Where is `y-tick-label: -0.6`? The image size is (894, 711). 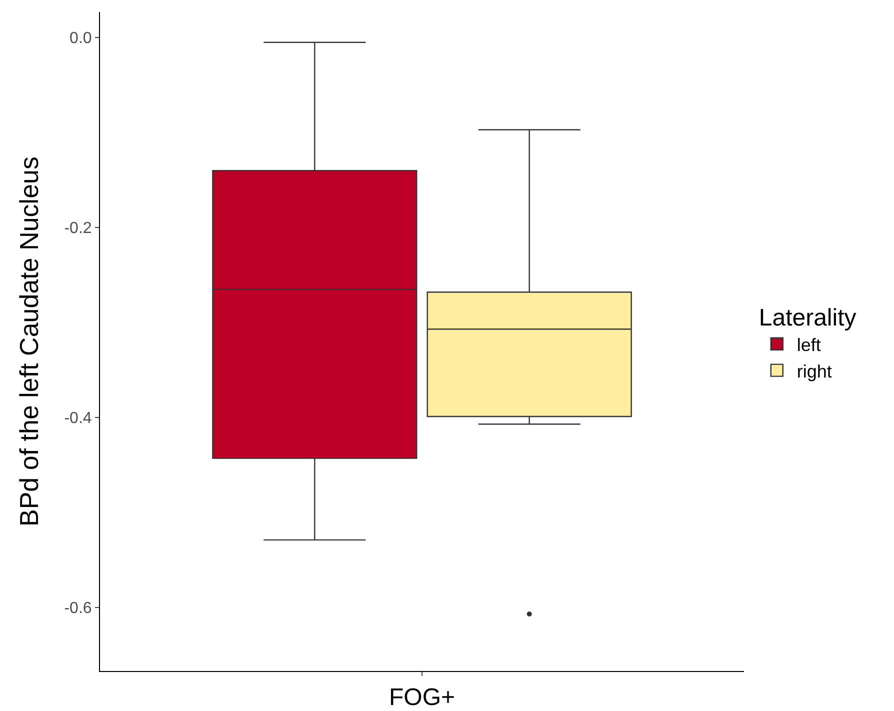
y-tick-label: -0.6 is located at coordinates (78, 608).